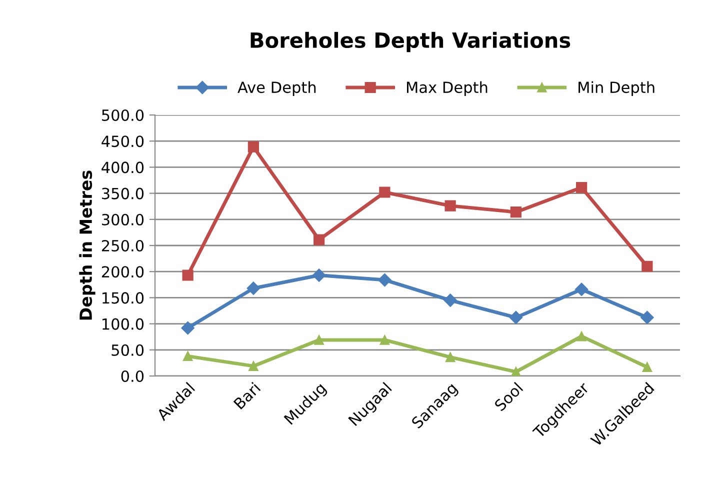  Describe the element at coordinates (123, 142) in the screenshot. I see `y-tick-label: 450.0` at that location.